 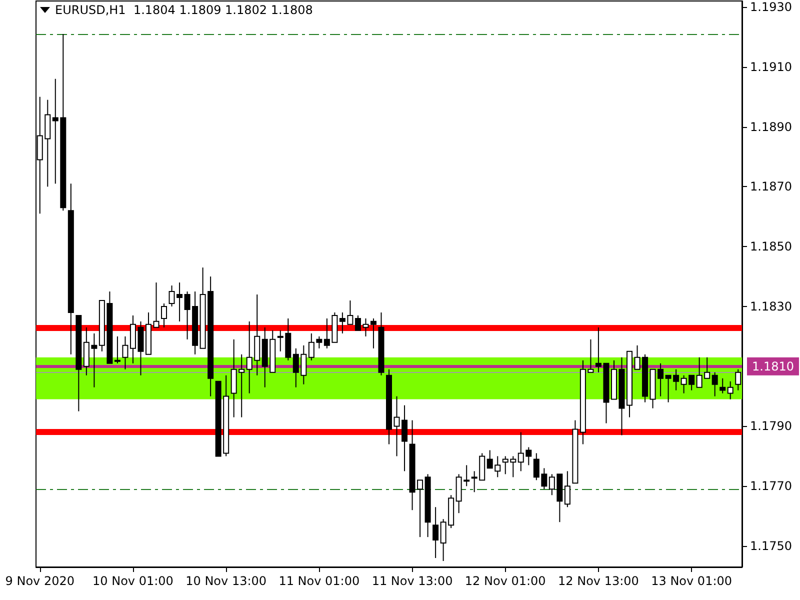 I want to click on y-tick-label: 1.1850, so click(x=771, y=247).